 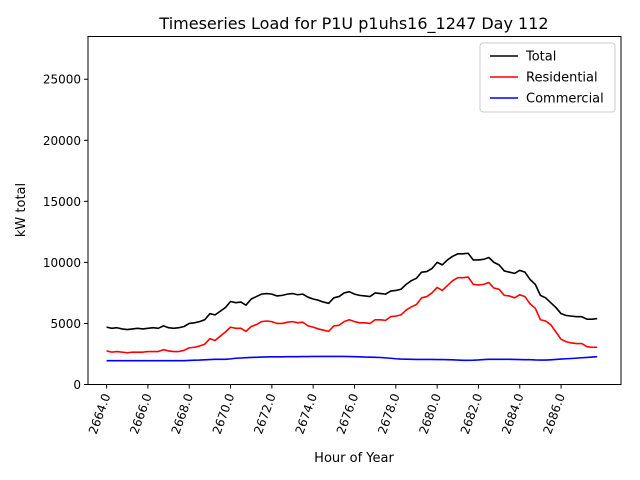 What do you see at coordinates (62, 202) in the screenshot?
I see `y-tick-label: 15000` at bounding box center [62, 202].